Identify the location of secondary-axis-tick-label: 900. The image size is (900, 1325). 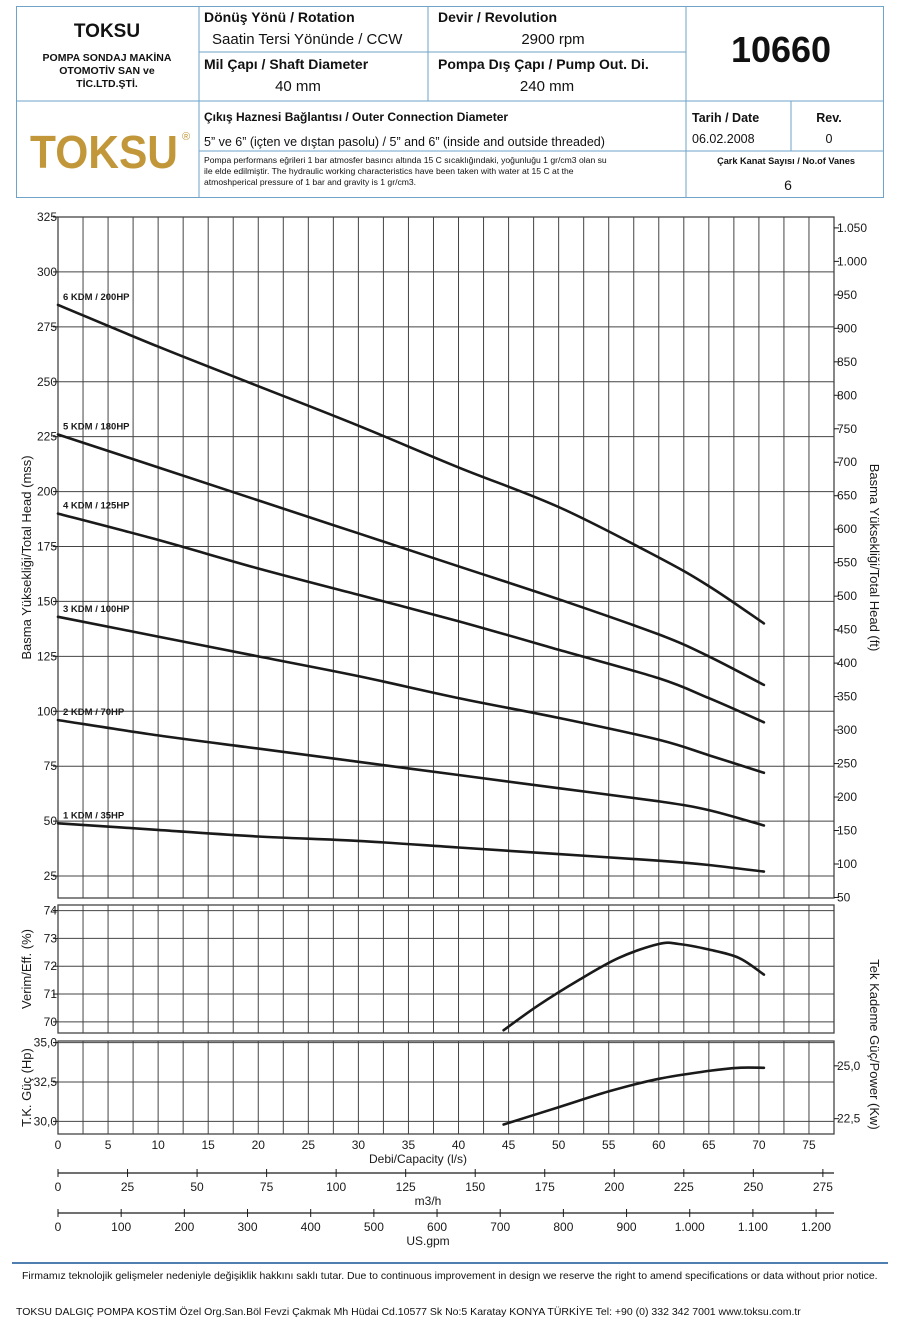
(627, 1227).